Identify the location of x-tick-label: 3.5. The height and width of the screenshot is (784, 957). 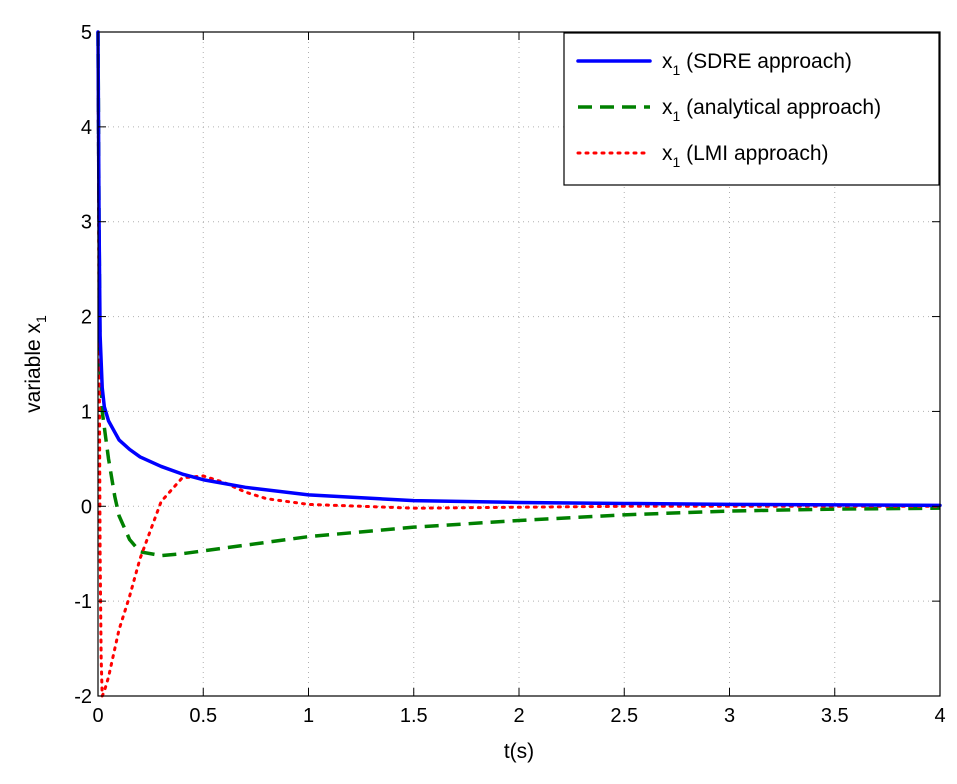
(835, 716).